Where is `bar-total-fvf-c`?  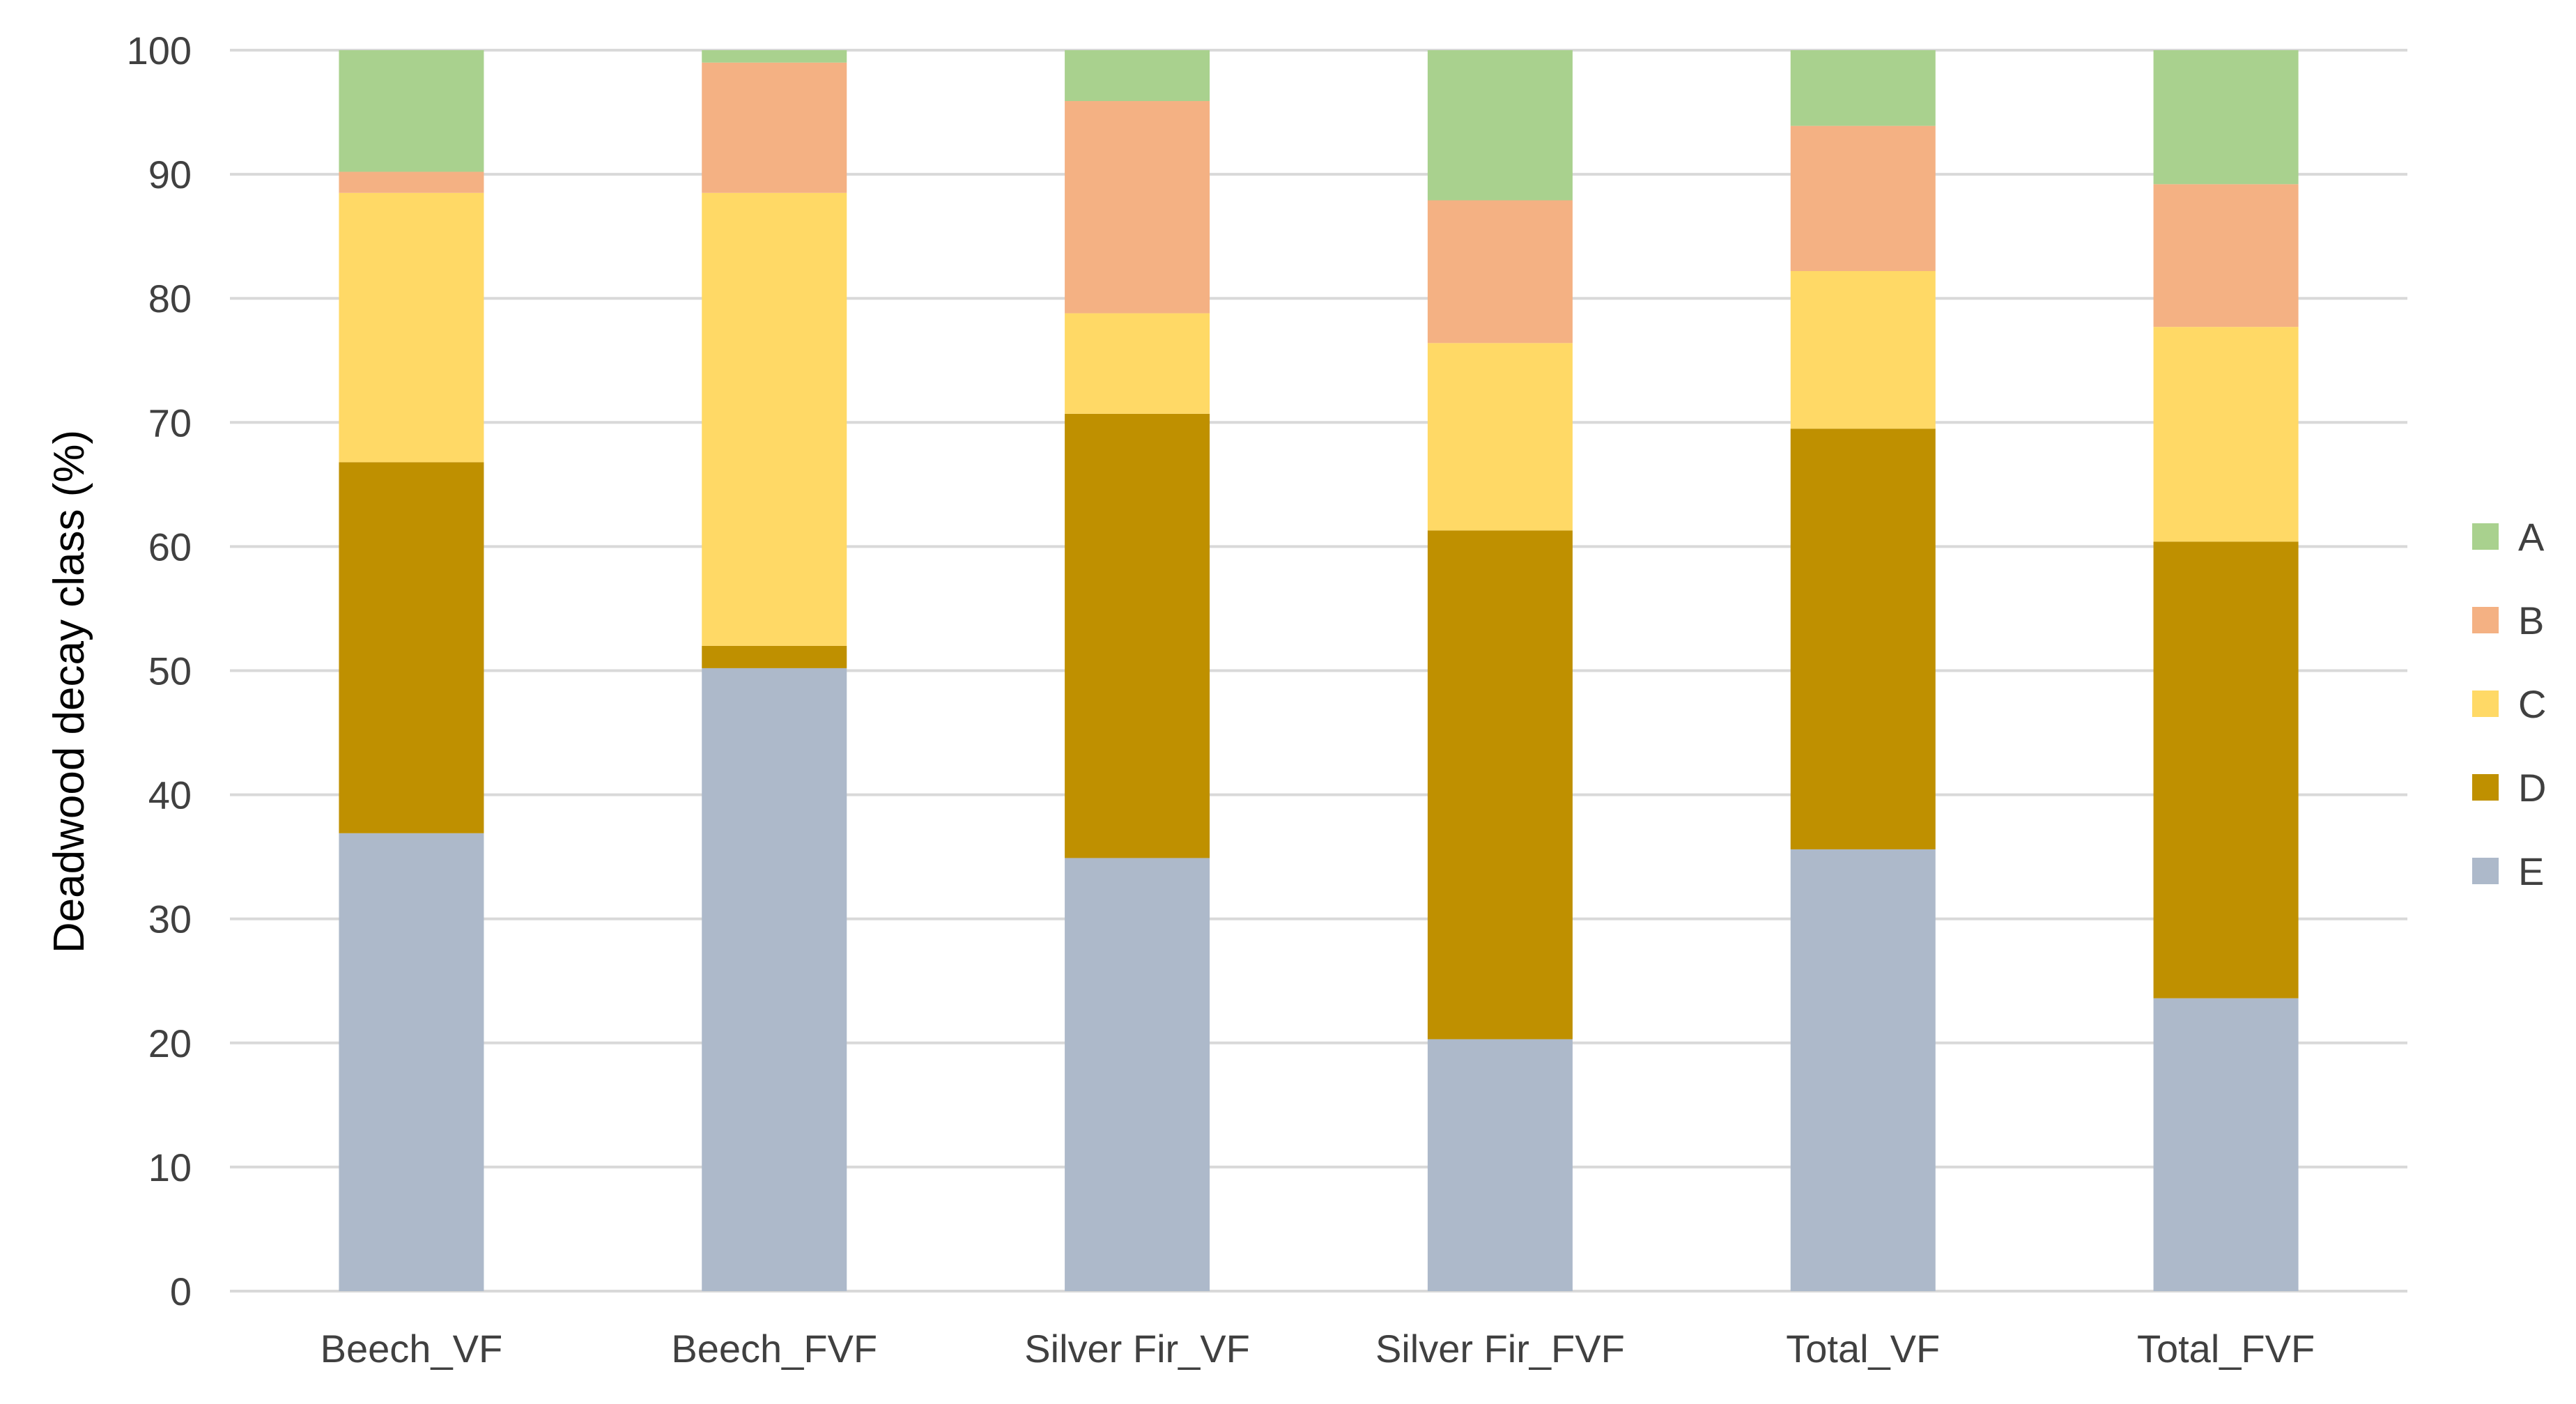 bar-total-fvf-c is located at coordinates (2226, 434).